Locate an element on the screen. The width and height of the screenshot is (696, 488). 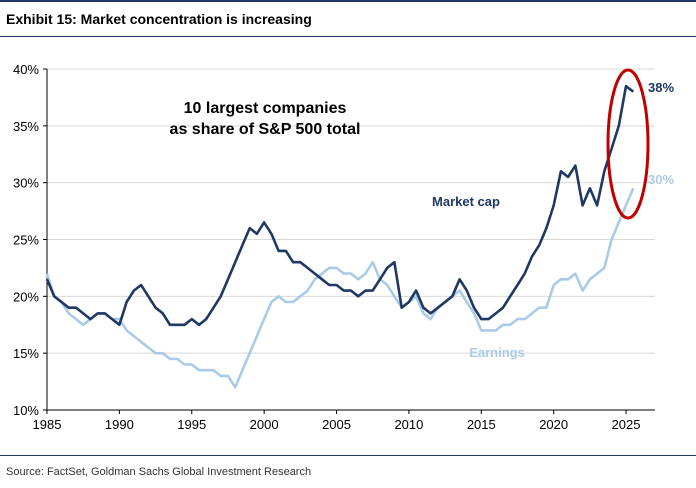
title-top-rule is located at coordinates (348, 1).